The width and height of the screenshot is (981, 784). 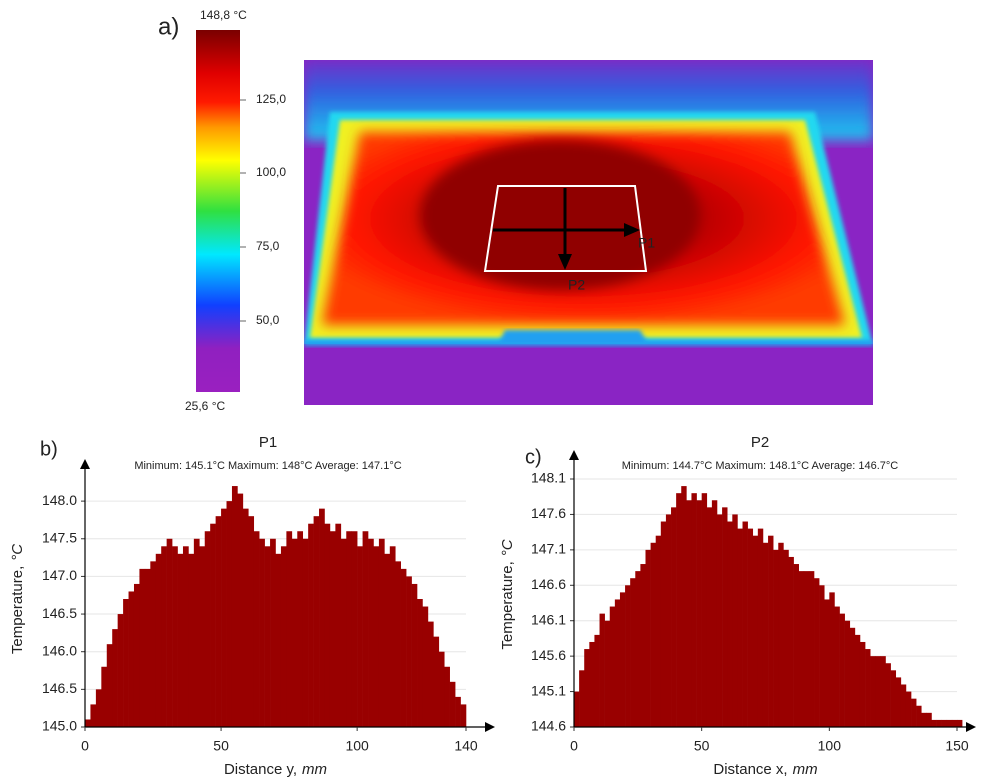 What do you see at coordinates (85, 464) in the screenshot?
I see `y-axis-arrow` at bounding box center [85, 464].